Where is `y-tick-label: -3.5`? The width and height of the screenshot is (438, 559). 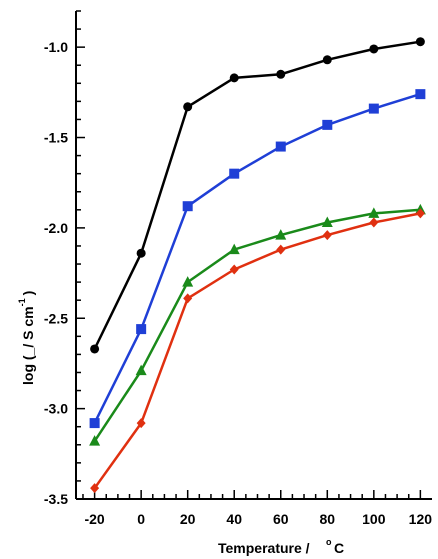
y-tick-label: -3.5 is located at coordinates (56, 499).